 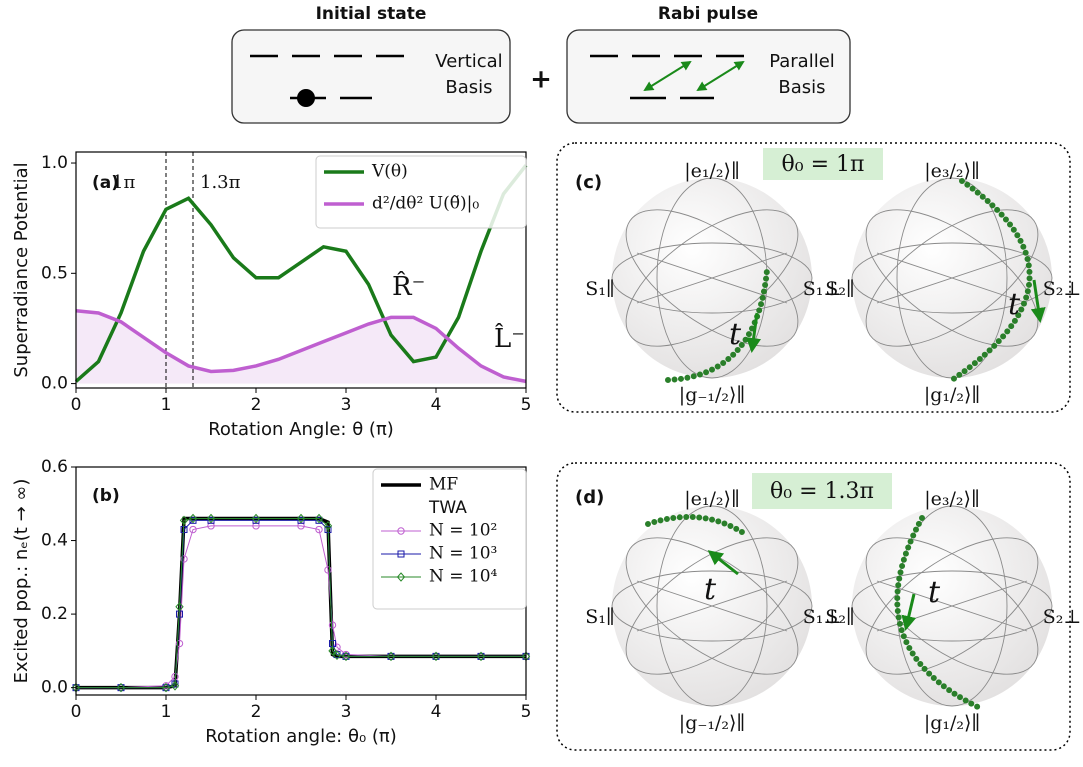 I want to click on y-axis-label: Superradiance Potential, so click(x=21, y=269).